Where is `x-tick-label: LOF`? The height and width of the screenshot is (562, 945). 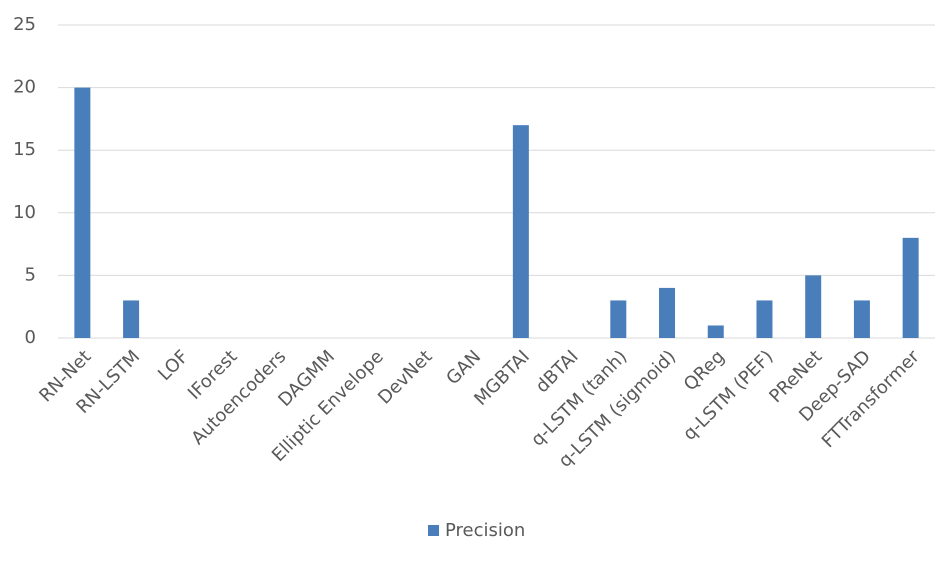
x-tick-label: LOF is located at coordinates (173, 365).